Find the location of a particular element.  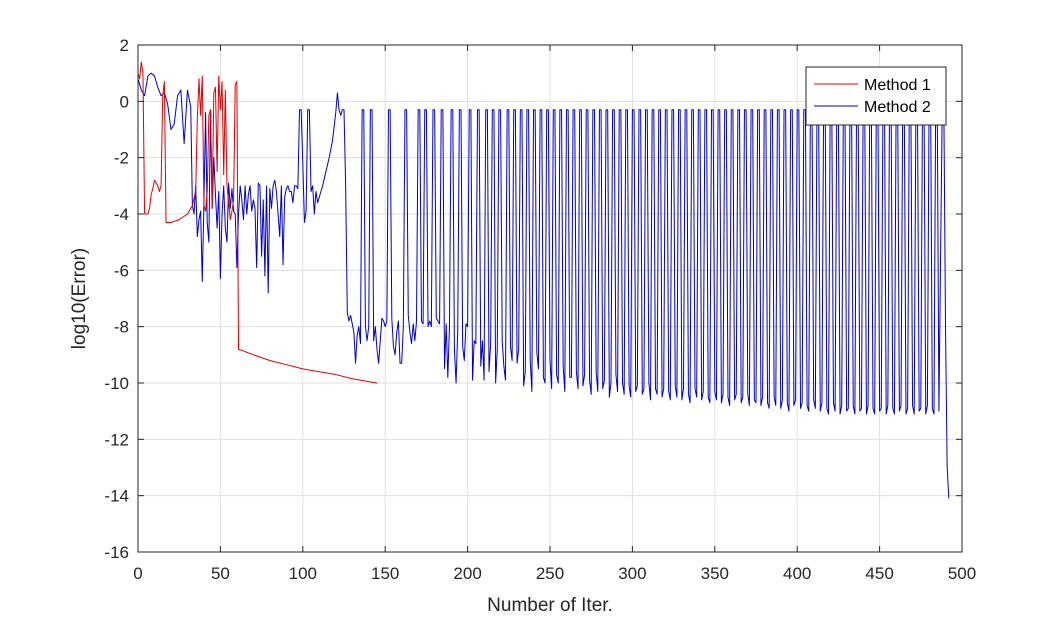

y-tick-label: -12 is located at coordinates (116, 439).